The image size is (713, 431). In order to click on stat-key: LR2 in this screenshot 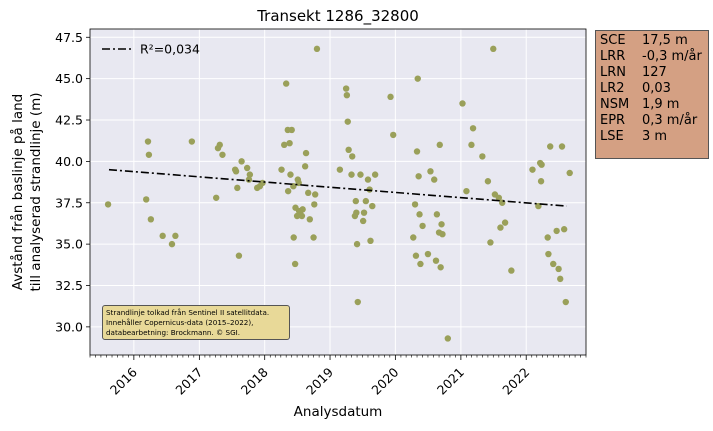, I will do `click(612, 88)`.